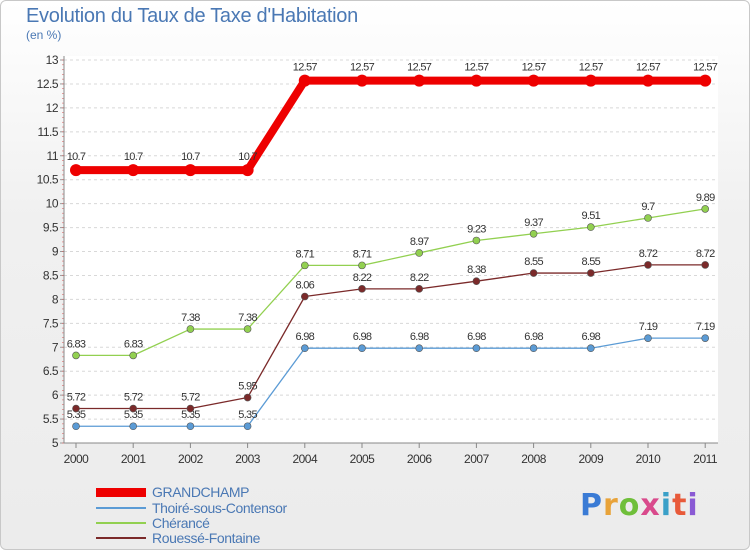 The width and height of the screenshot is (750, 550). I want to click on x-tick-label: 2008, so click(534, 459).